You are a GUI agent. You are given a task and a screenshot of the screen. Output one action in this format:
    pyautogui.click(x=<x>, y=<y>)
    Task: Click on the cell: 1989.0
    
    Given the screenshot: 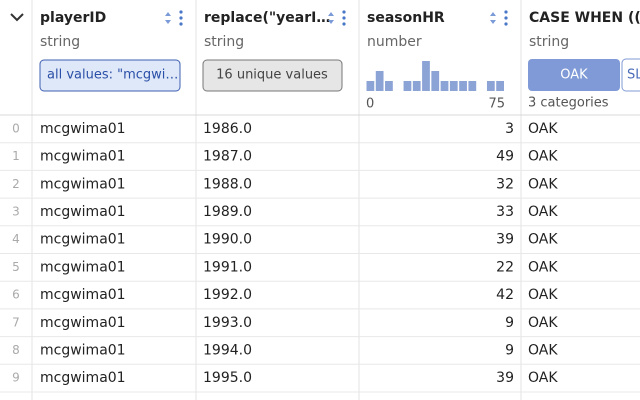 What is the action you would take?
    pyautogui.click(x=227, y=212)
    